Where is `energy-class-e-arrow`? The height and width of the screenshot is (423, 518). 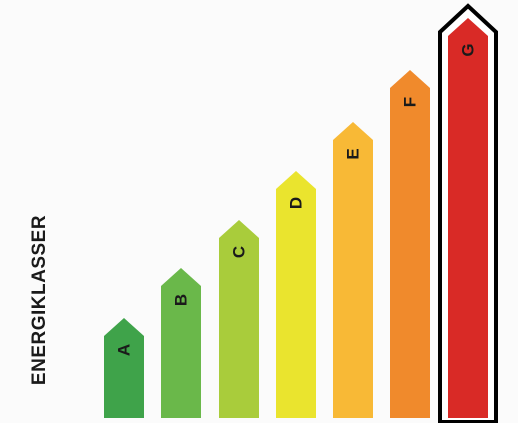
energy-class-e-arrow is located at coordinates (353, 270).